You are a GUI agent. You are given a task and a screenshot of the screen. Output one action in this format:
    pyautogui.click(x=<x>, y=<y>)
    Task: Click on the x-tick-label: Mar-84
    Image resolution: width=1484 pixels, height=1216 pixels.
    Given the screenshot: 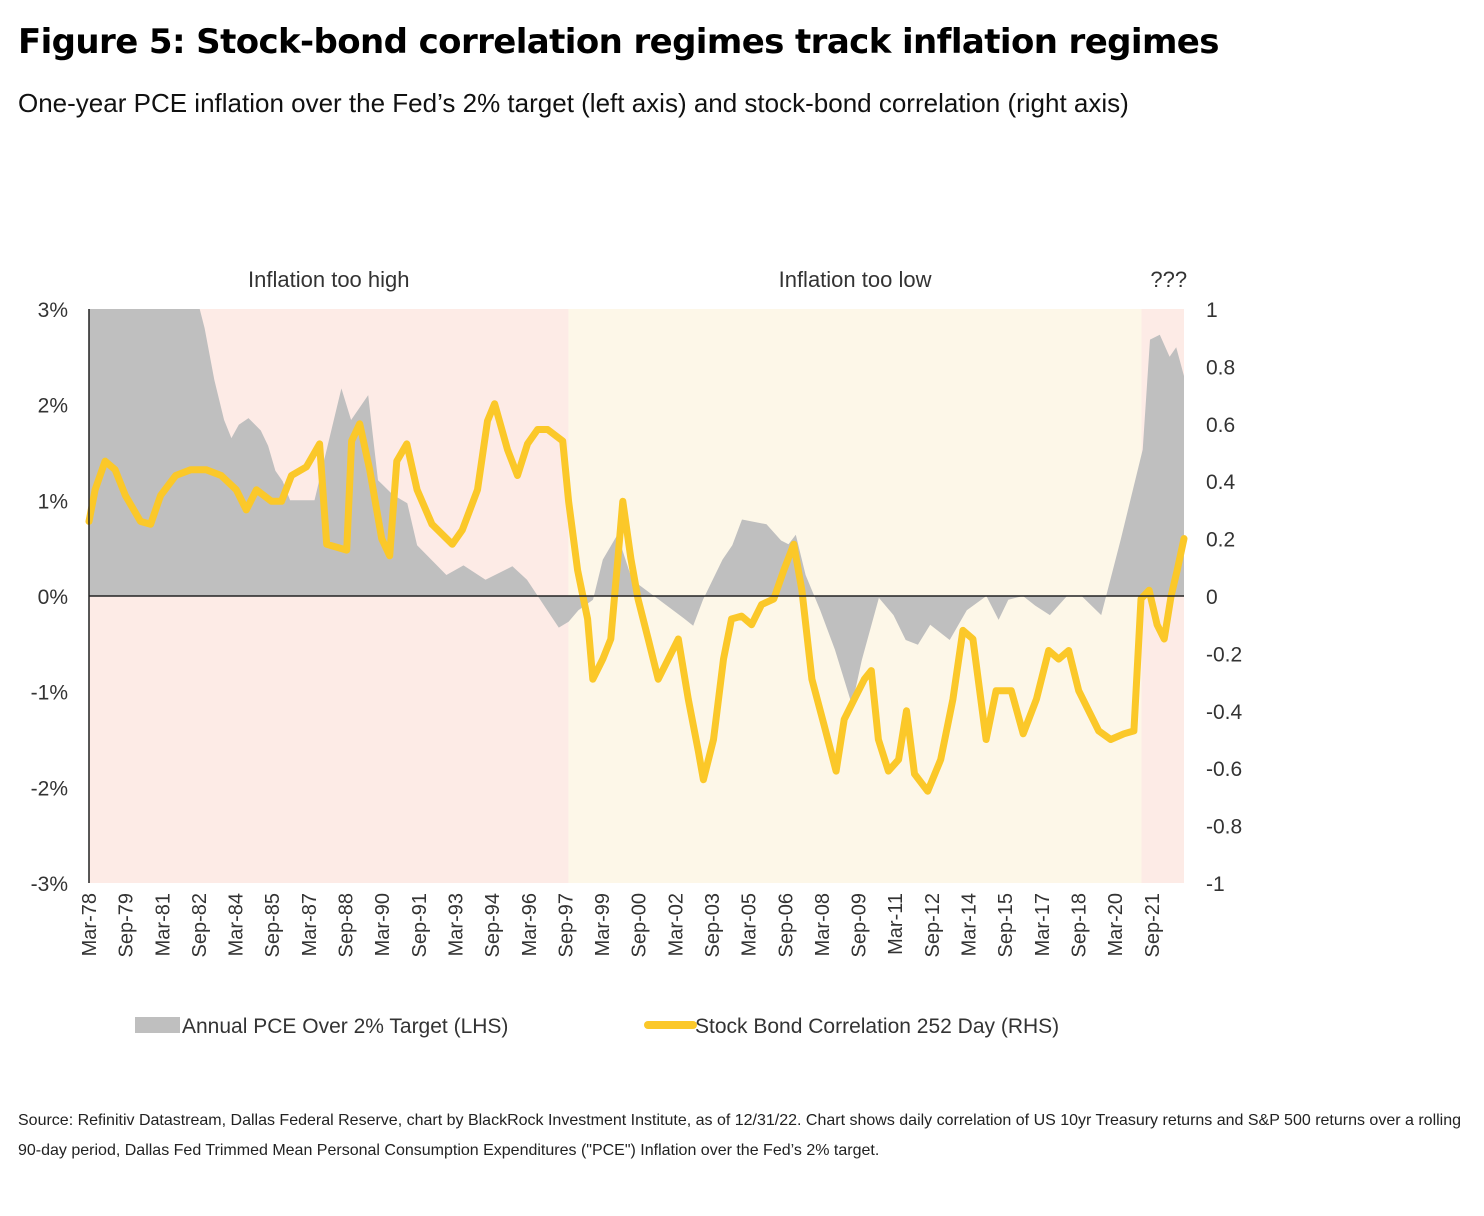 What is the action you would take?
    pyautogui.click(x=237, y=924)
    